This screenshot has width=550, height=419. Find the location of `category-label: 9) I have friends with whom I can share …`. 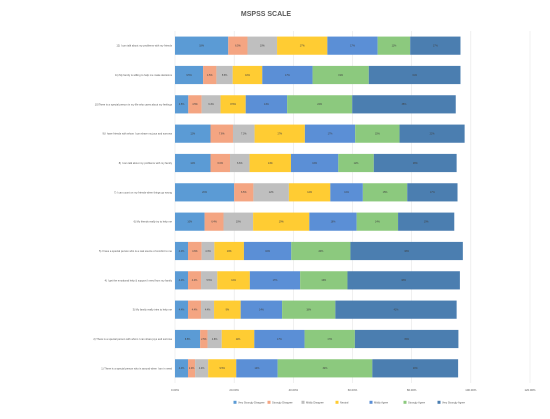

category-label: 9) I have friends with whom I can share … is located at coordinates (138, 134).